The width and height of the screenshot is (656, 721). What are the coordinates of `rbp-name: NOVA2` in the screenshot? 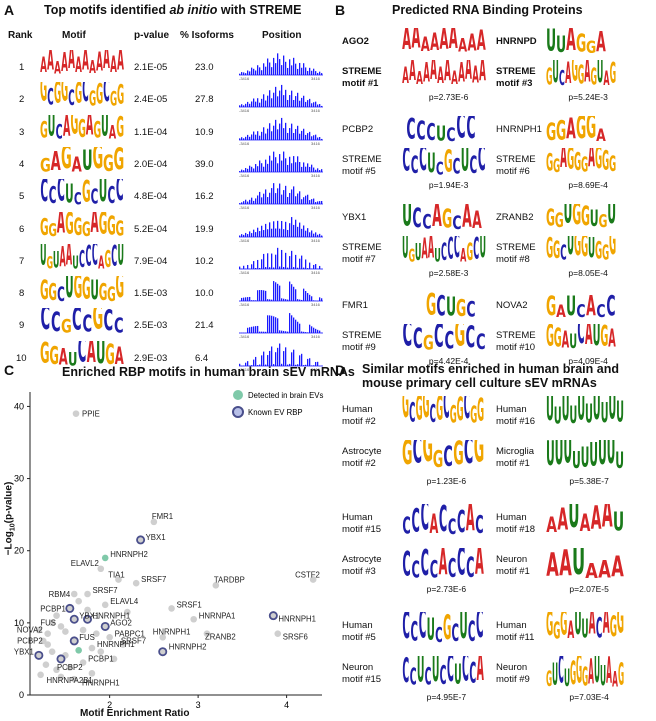 It's located at (512, 305).